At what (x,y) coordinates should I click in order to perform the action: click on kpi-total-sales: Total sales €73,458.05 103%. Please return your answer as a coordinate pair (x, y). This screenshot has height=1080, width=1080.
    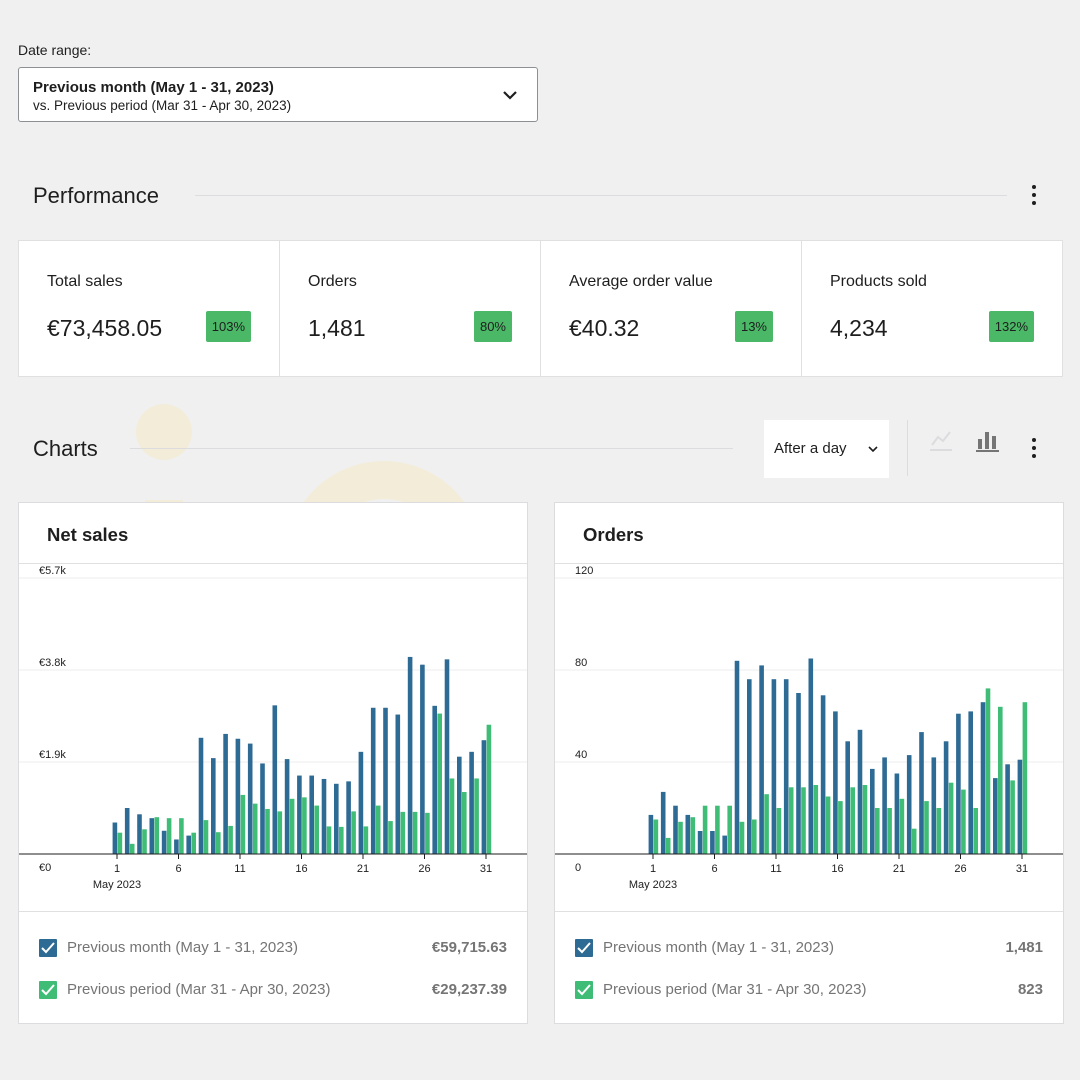
    Looking at the image, I should click on (149, 308).